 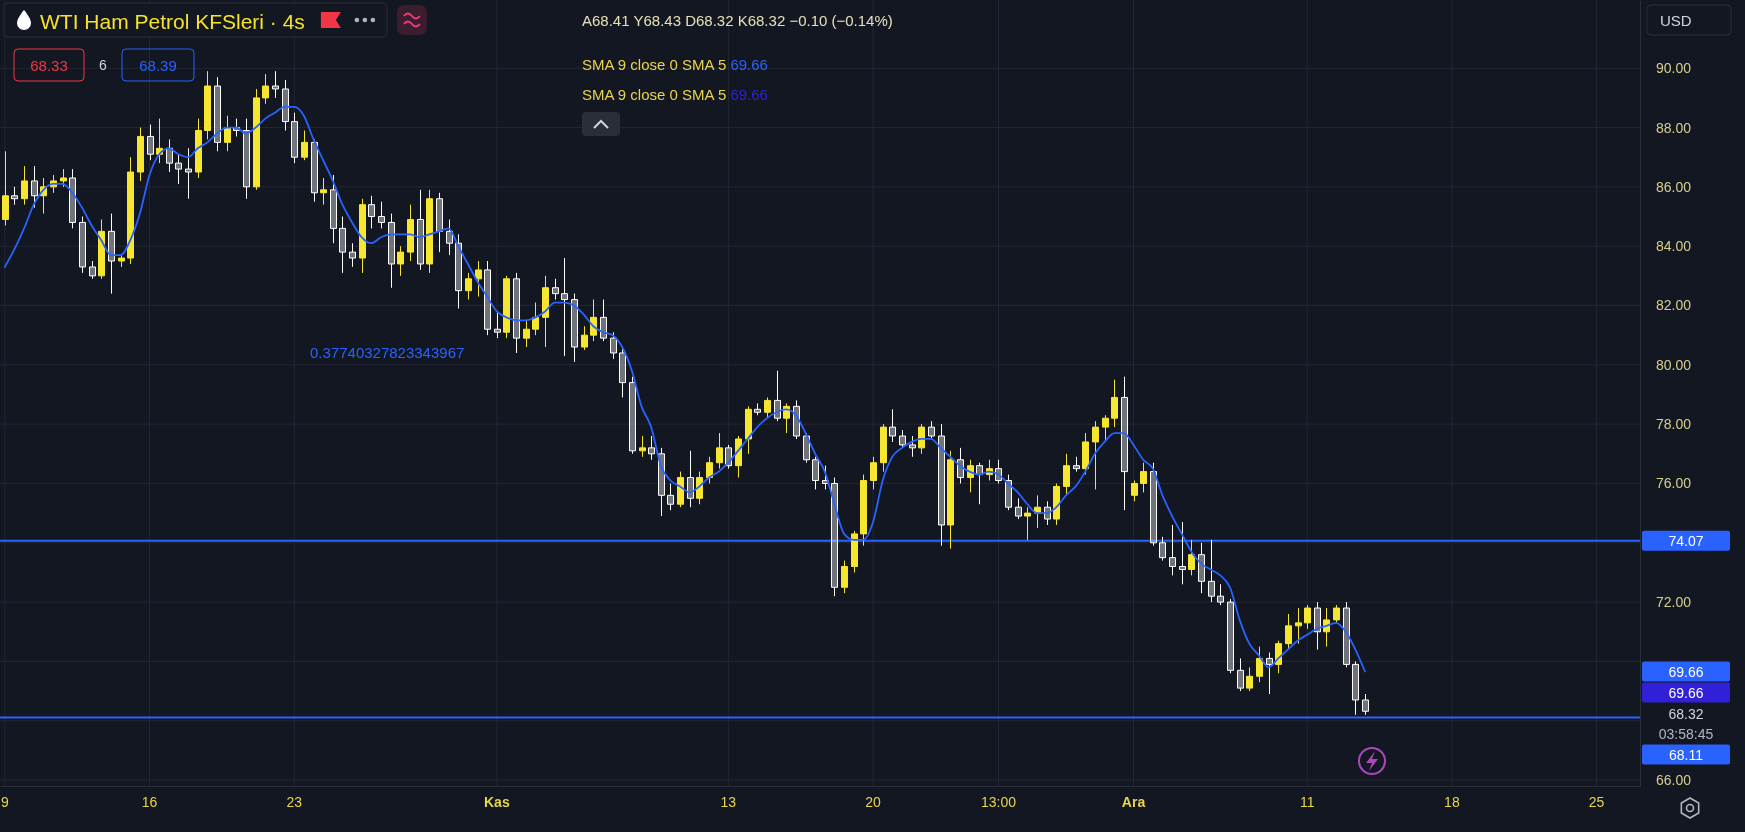 What do you see at coordinates (4, 801) in the screenshot?
I see `x-tick-label: 9` at bounding box center [4, 801].